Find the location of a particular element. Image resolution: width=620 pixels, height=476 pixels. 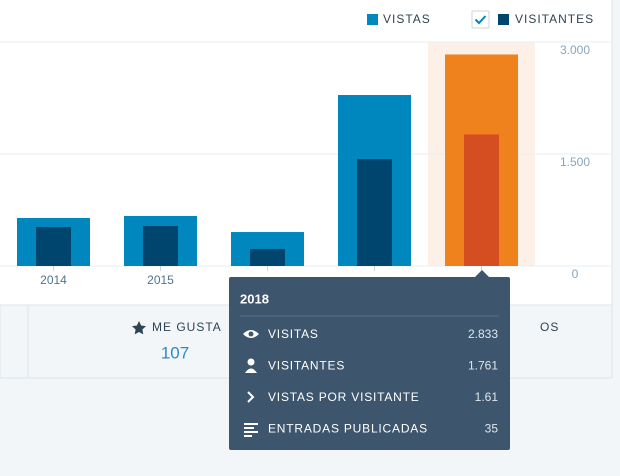

tooltip-value: 1.61 is located at coordinates (487, 397).